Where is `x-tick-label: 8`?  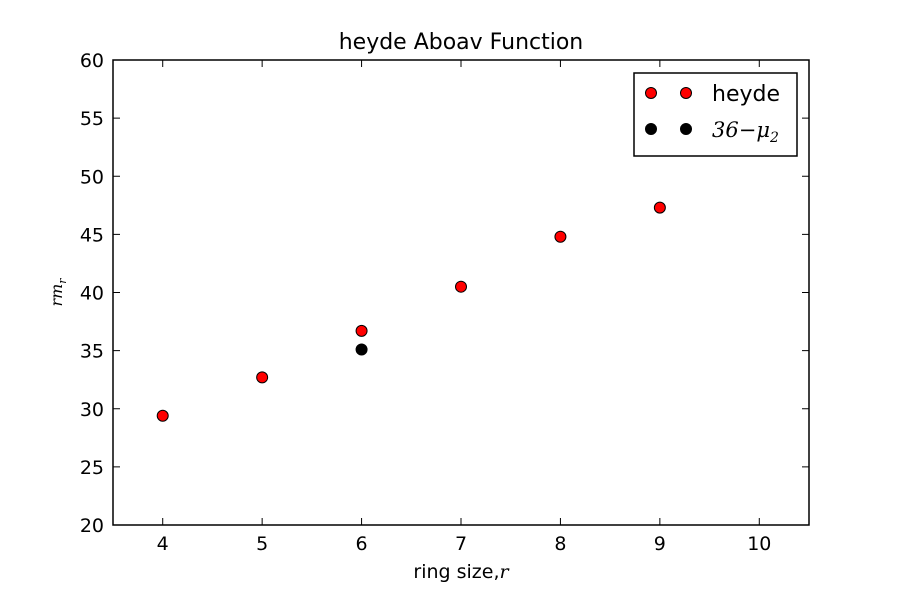
x-tick-label: 8 is located at coordinates (560, 544).